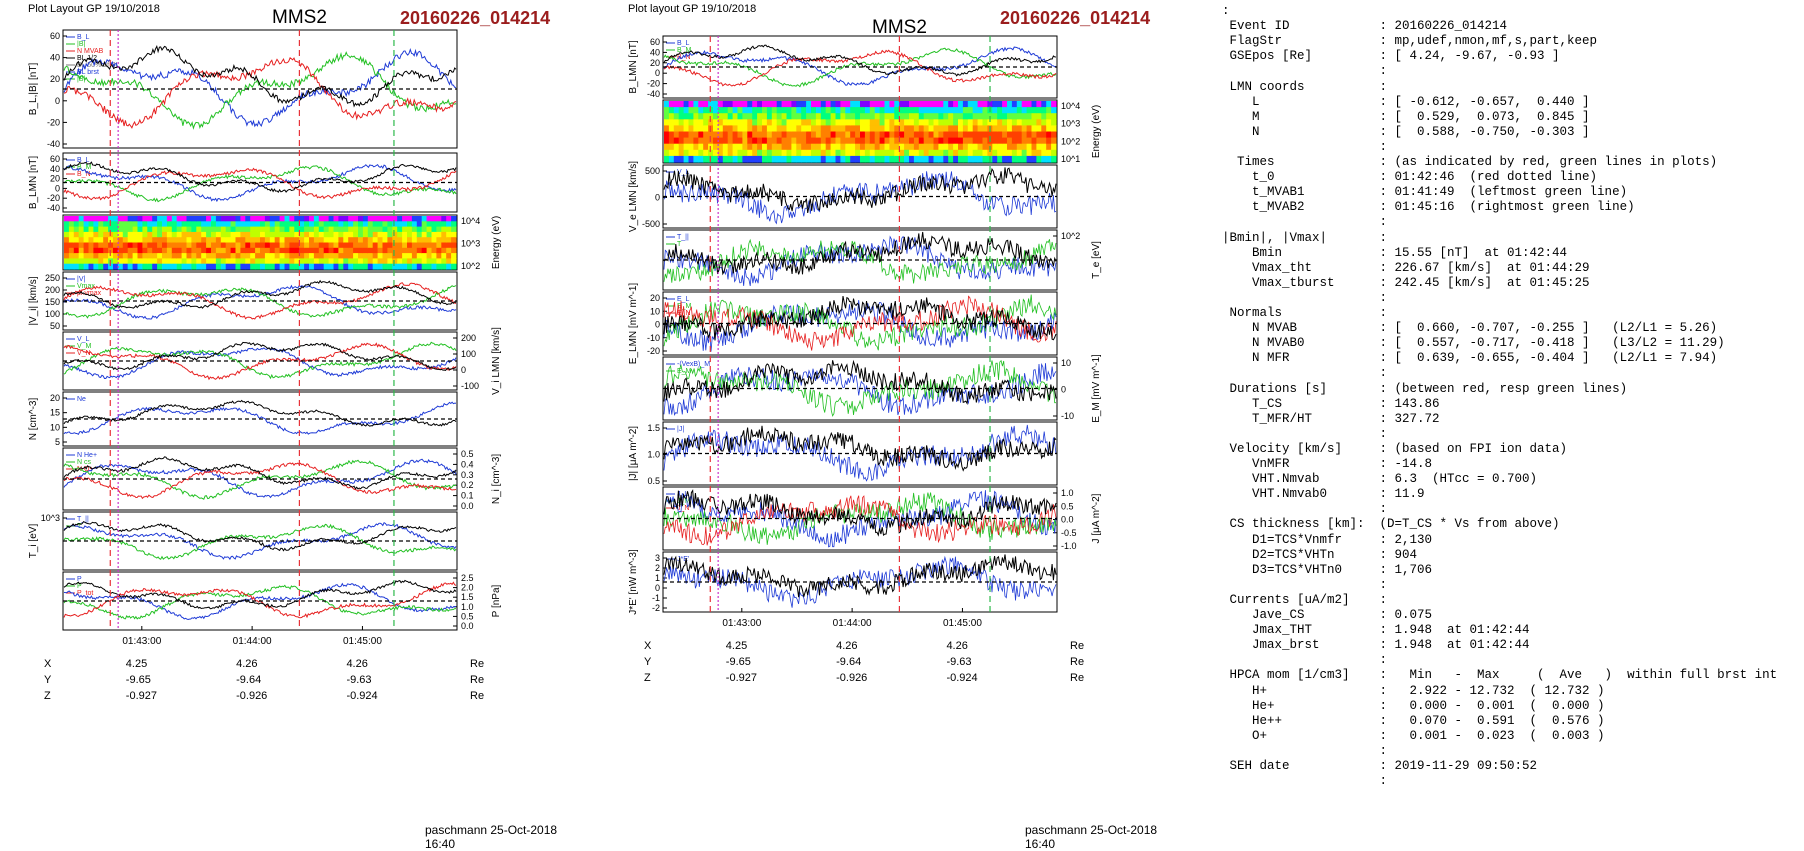 This screenshot has height=851, width=1804. Describe the element at coordinates (33, 300) in the screenshot. I see `panel-y-label: |V_i| [km/s]` at that location.